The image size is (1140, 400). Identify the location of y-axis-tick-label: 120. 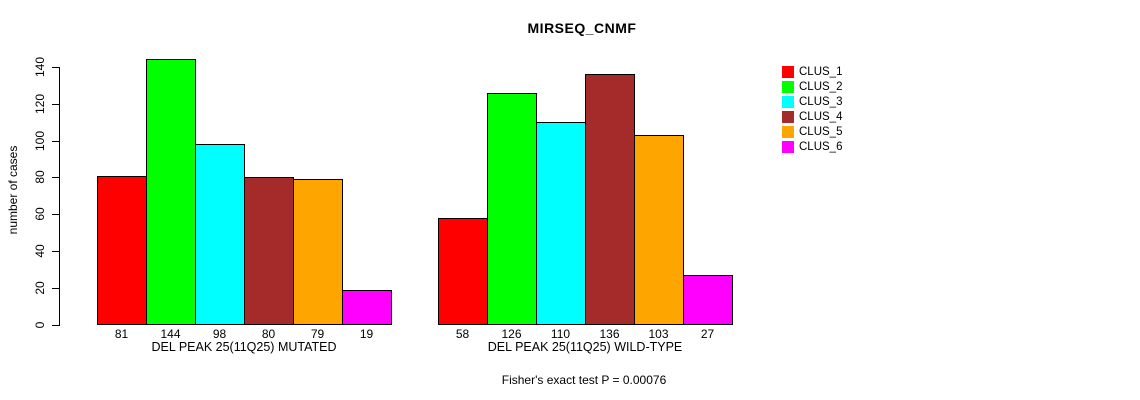
(40, 103).